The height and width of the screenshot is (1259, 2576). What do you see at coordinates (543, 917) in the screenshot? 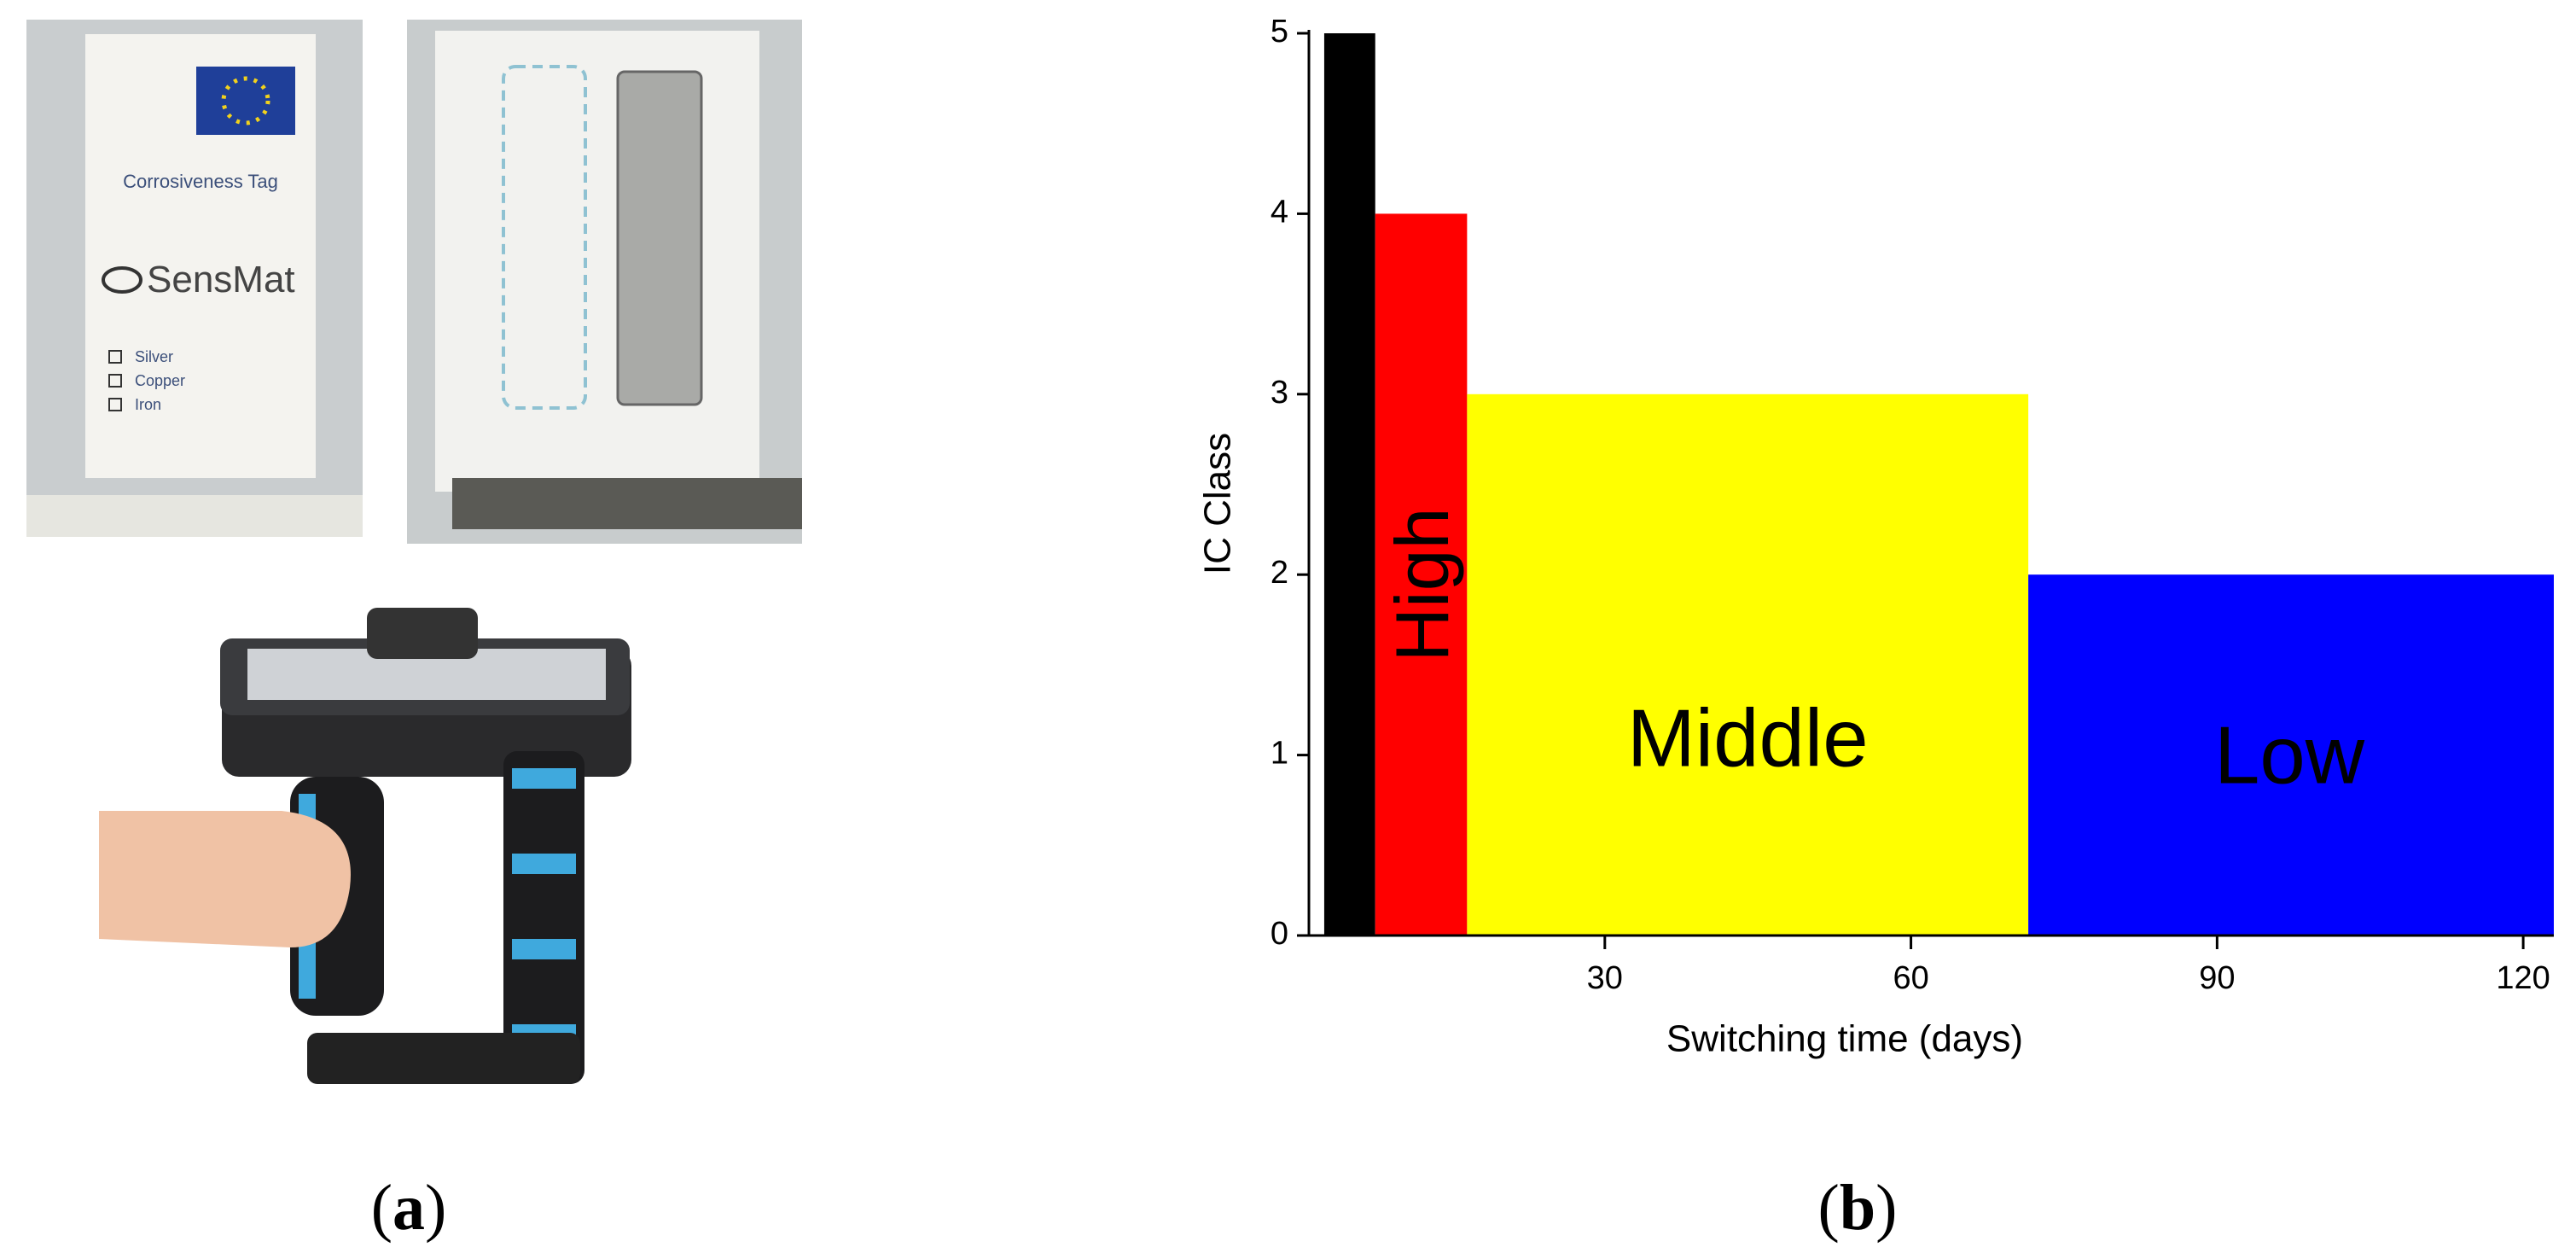
I see `handle` at bounding box center [543, 917].